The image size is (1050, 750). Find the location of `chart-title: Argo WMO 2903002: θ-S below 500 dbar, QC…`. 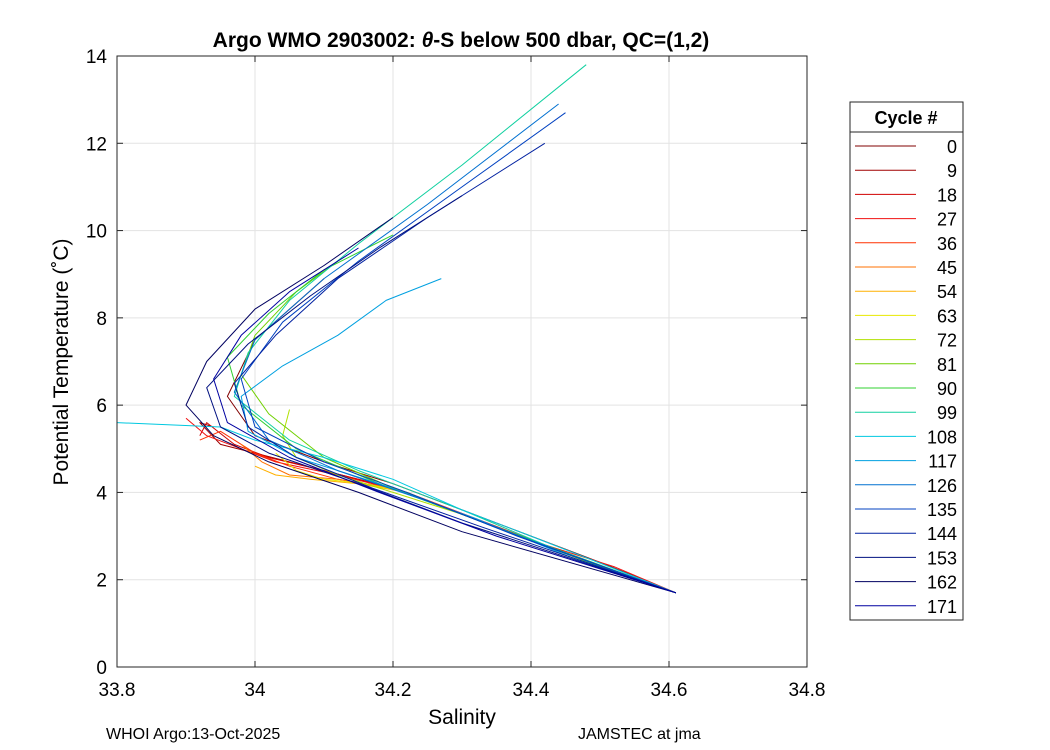

chart-title: Argo WMO 2903002: θ-S below 500 dbar, QC… is located at coordinates (461, 40).